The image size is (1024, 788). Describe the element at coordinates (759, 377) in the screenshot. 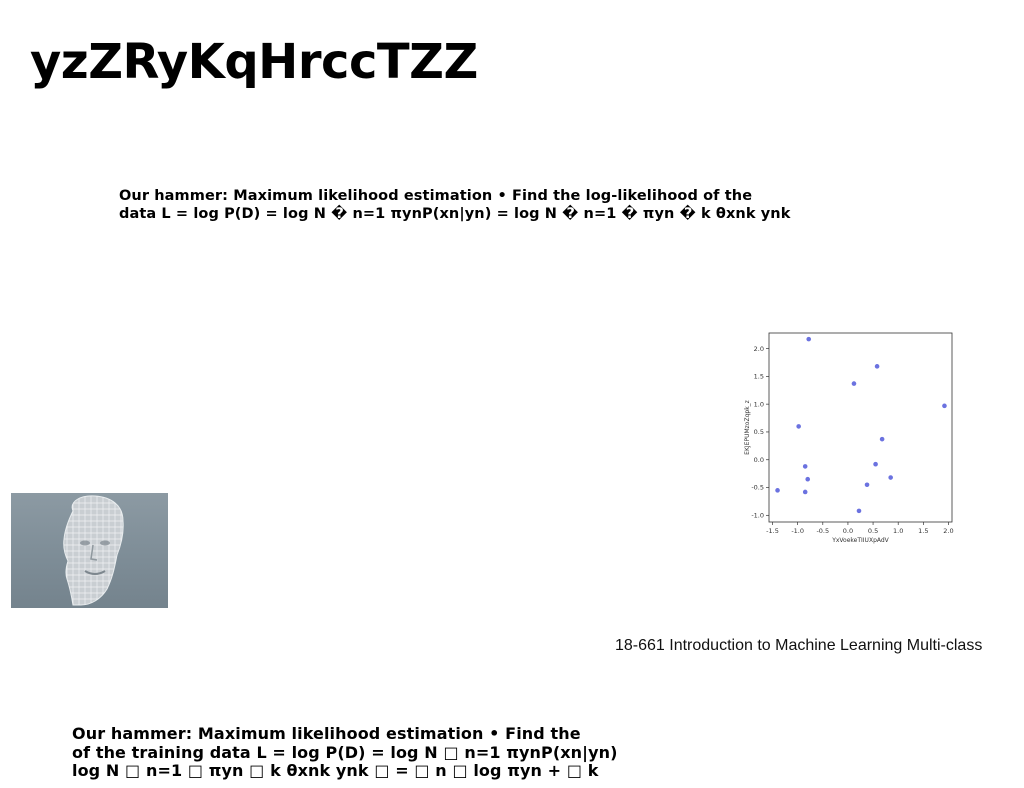

I see `y-tick-label: 1.5` at that location.